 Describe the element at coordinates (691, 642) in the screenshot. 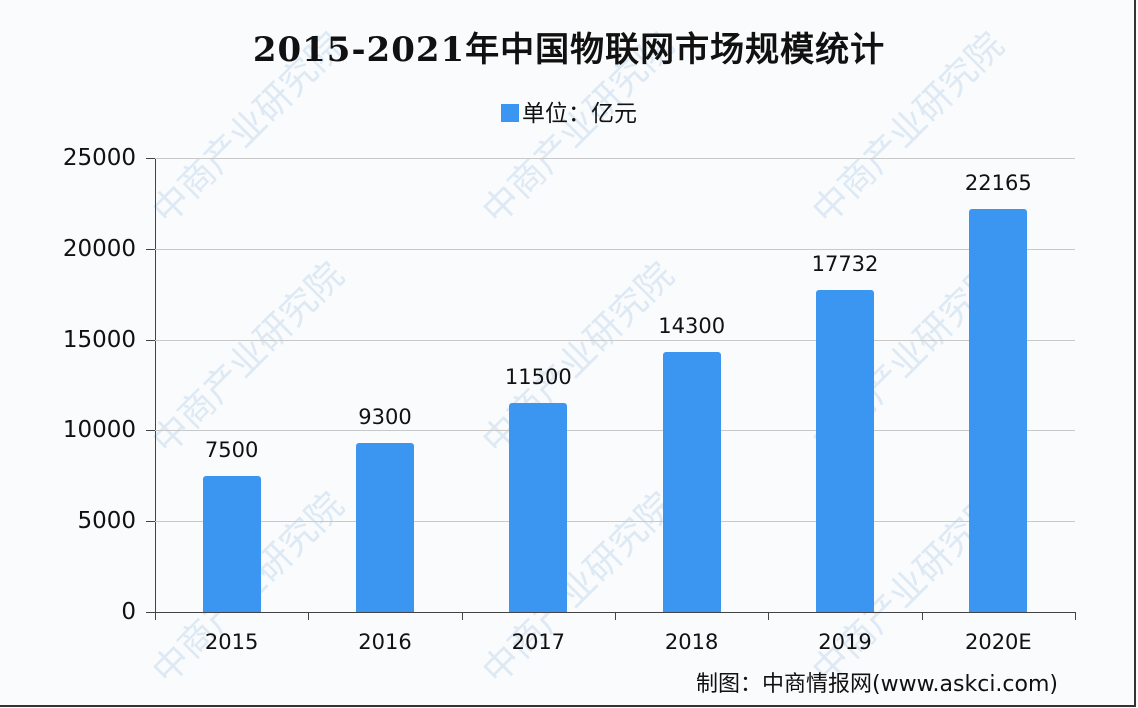

I see `x-tick-label: 2018` at that location.